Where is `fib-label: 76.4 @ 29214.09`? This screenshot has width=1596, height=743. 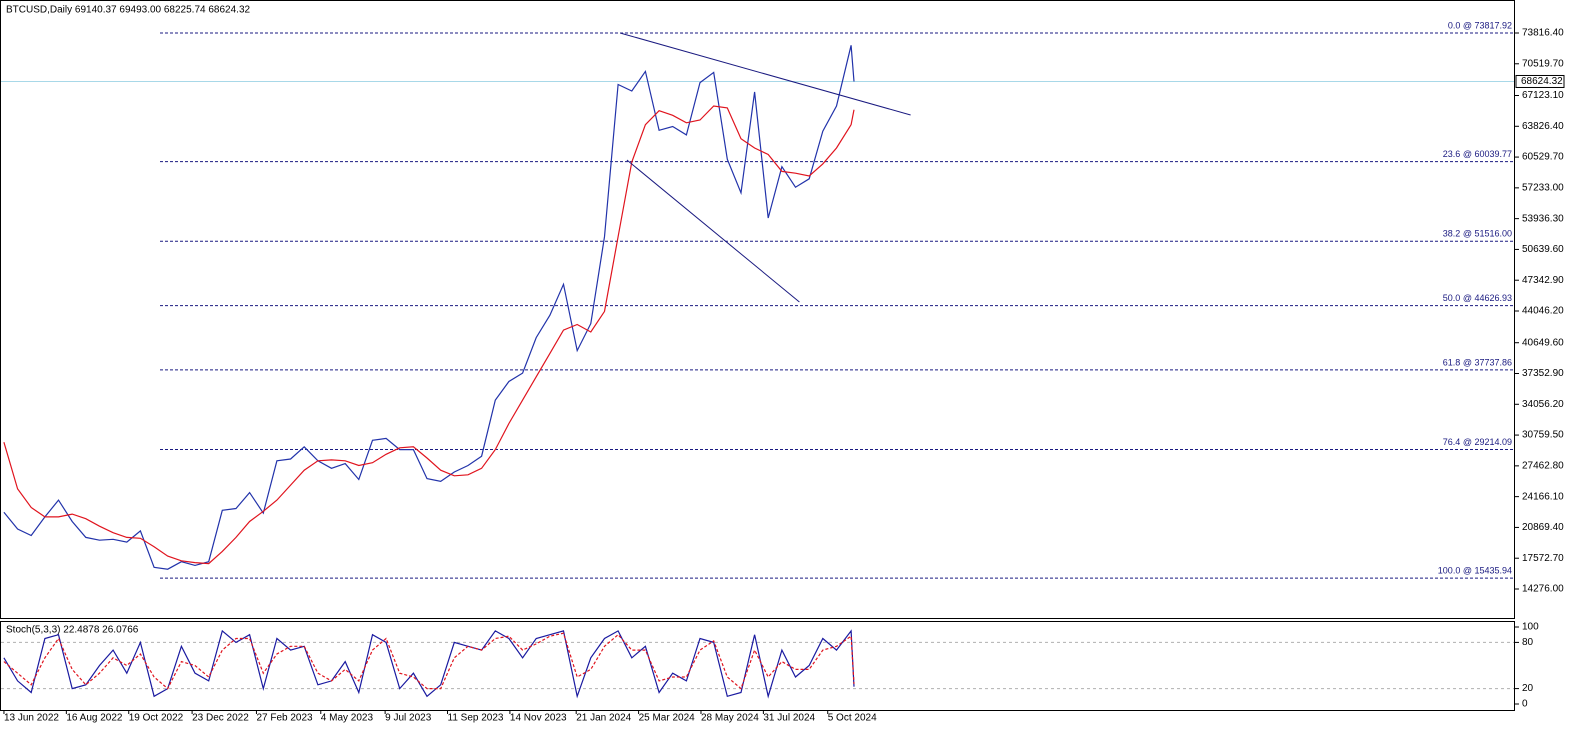 fib-label: 76.4 @ 29214.09 is located at coordinates (1477, 442).